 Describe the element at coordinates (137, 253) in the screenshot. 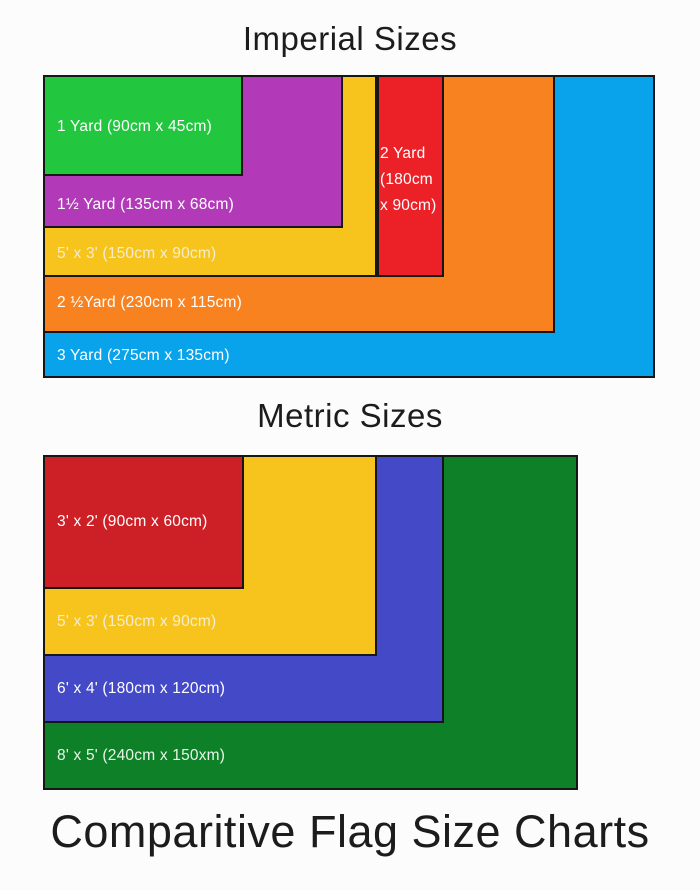

I see `imperial-flag-5x3-label: 5' x 3' (150cm x 90cm)` at that location.